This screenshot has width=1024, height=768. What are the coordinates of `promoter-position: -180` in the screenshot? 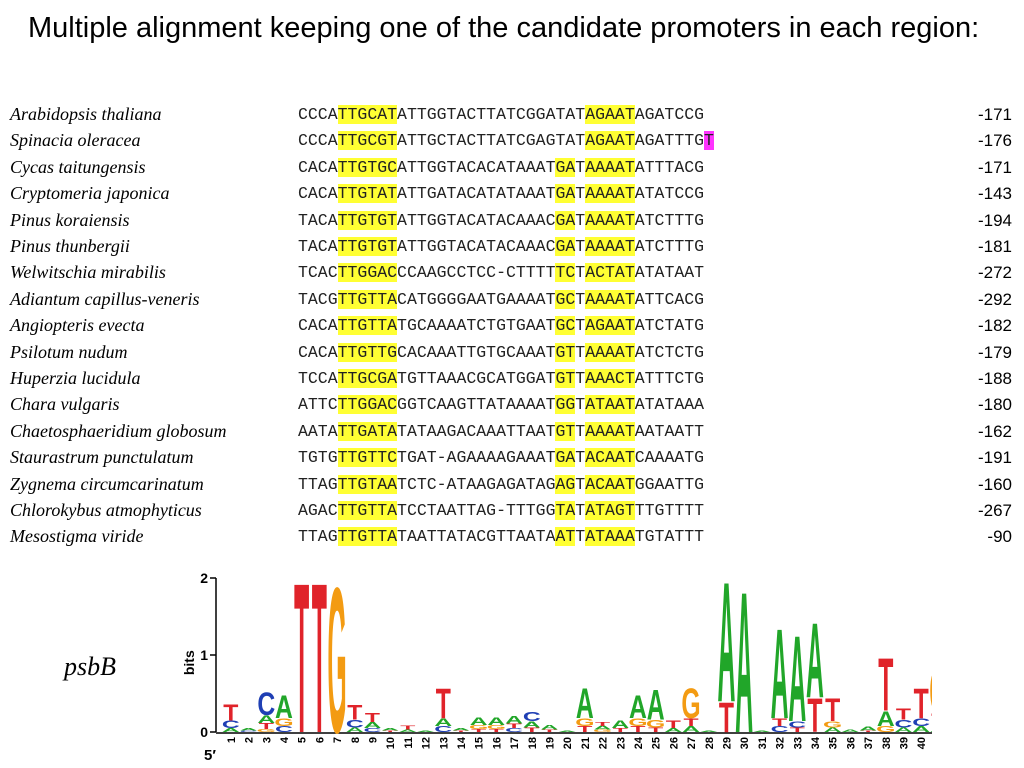 It's located at (994, 405).